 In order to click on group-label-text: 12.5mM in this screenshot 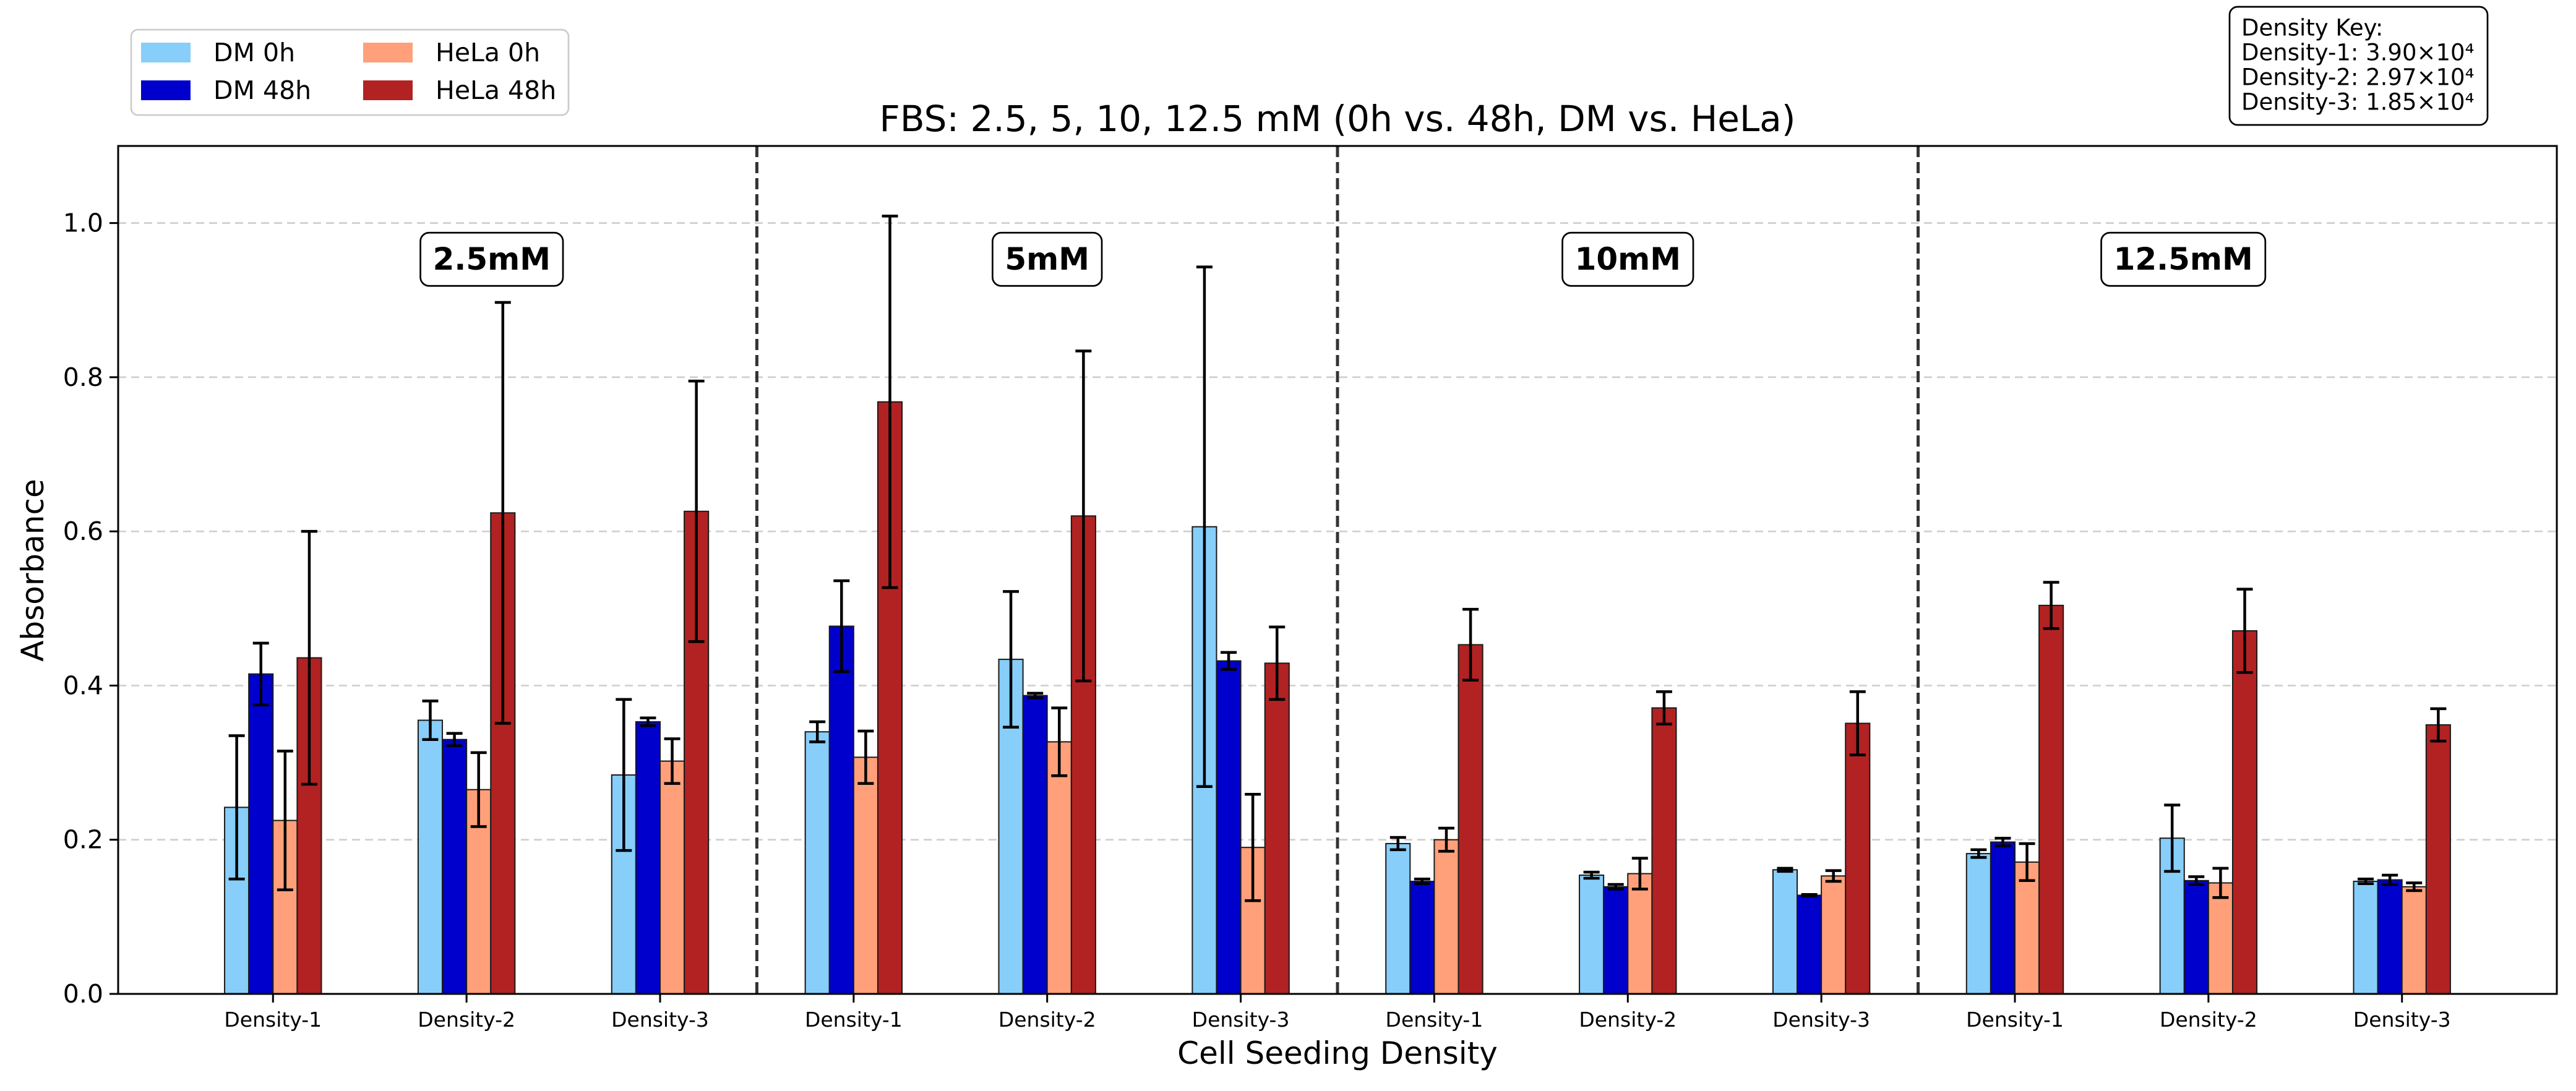, I will do `click(2183, 259)`.